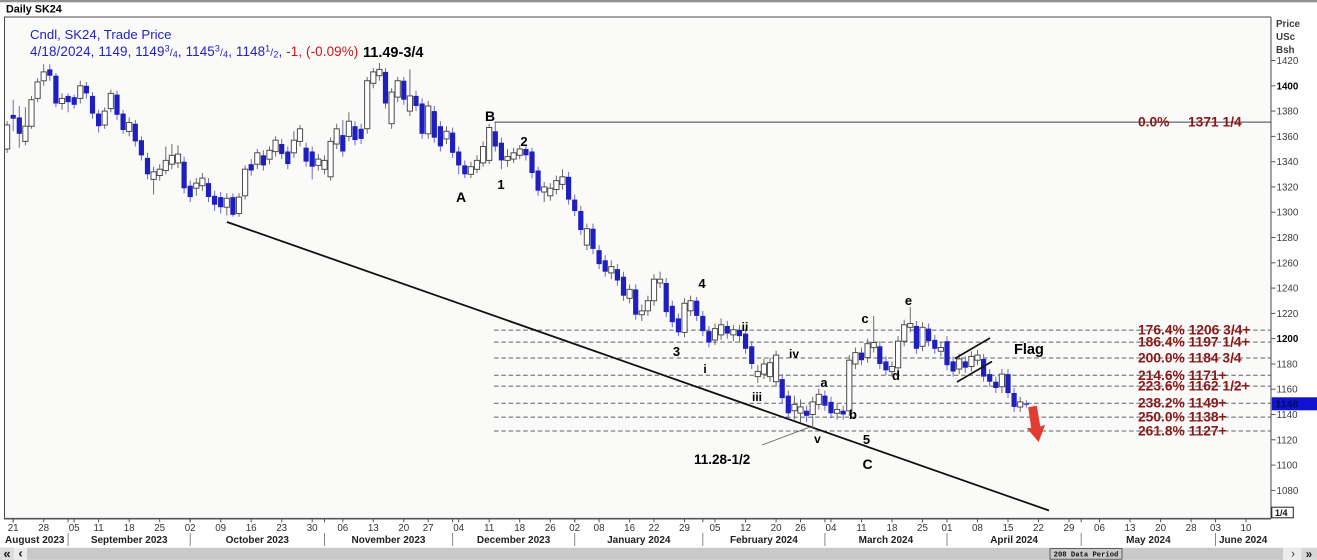 The height and width of the screenshot is (560, 1317). I want to click on svg-text: January 2024, so click(639, 540).